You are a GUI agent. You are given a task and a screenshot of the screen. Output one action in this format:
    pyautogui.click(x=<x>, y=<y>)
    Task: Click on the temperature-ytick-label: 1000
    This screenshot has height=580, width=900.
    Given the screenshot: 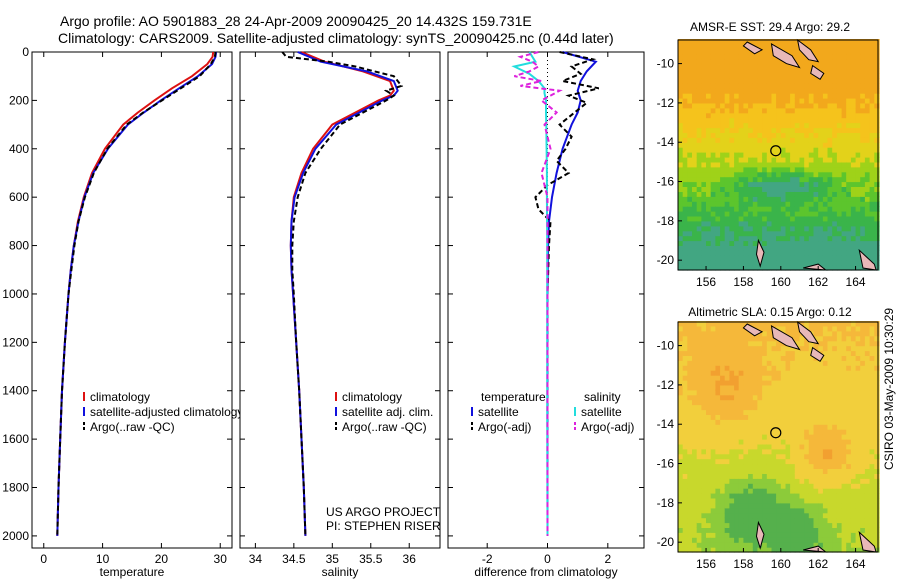 What is the action you would take?
    pyautogui.click(x=15, y=294)
    